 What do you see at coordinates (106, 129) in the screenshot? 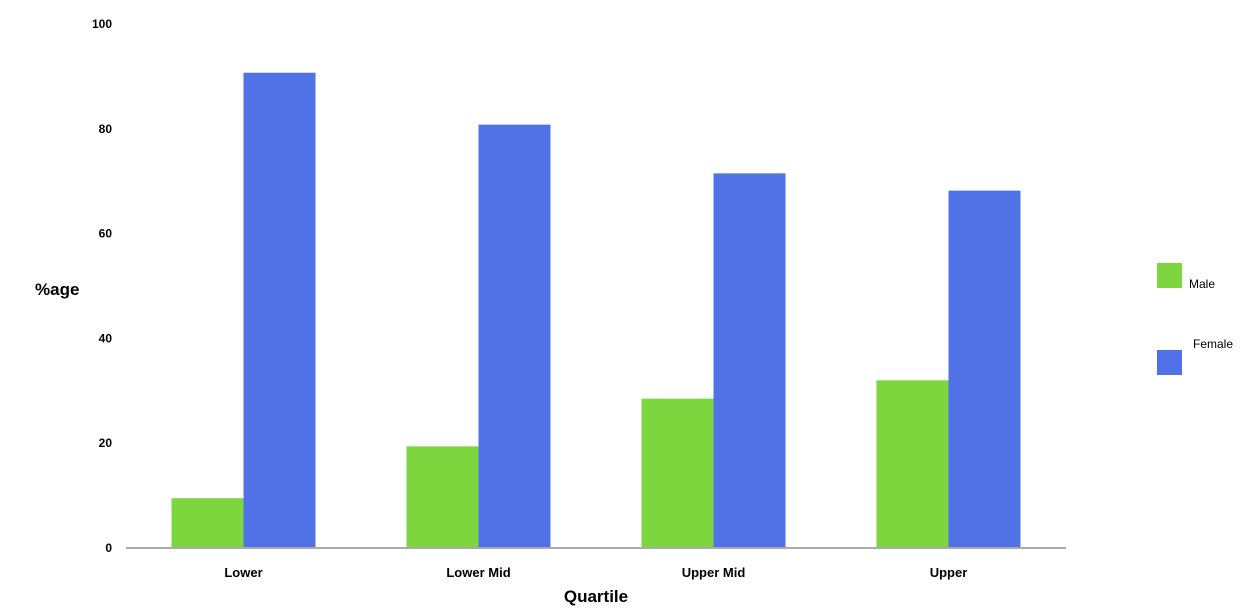
I see `y-tick-label: 80` at bounding box center [106, 129].